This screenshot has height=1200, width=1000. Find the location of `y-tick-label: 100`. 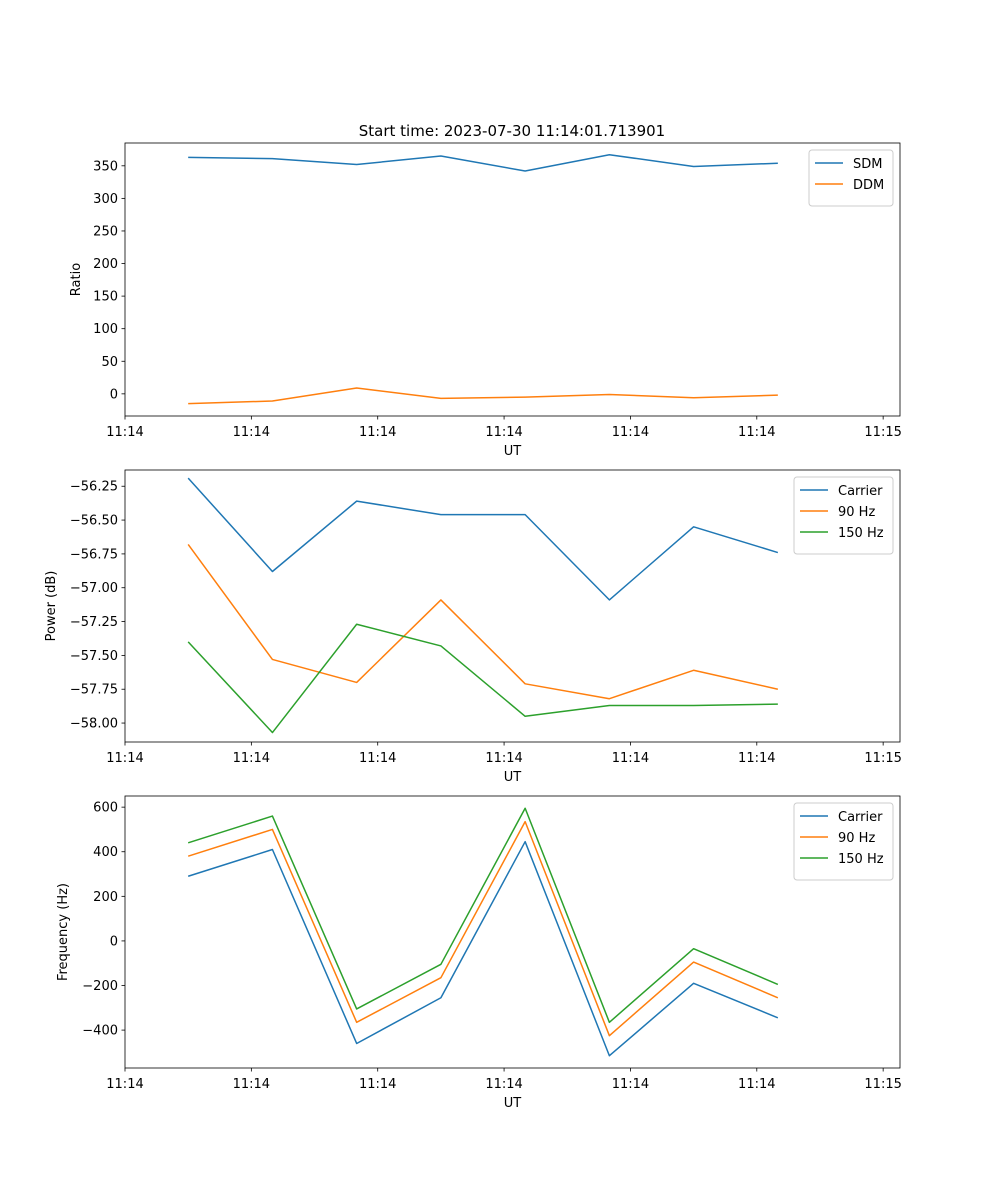

y-tick-label: 100 is located at coordinates (105, 329).